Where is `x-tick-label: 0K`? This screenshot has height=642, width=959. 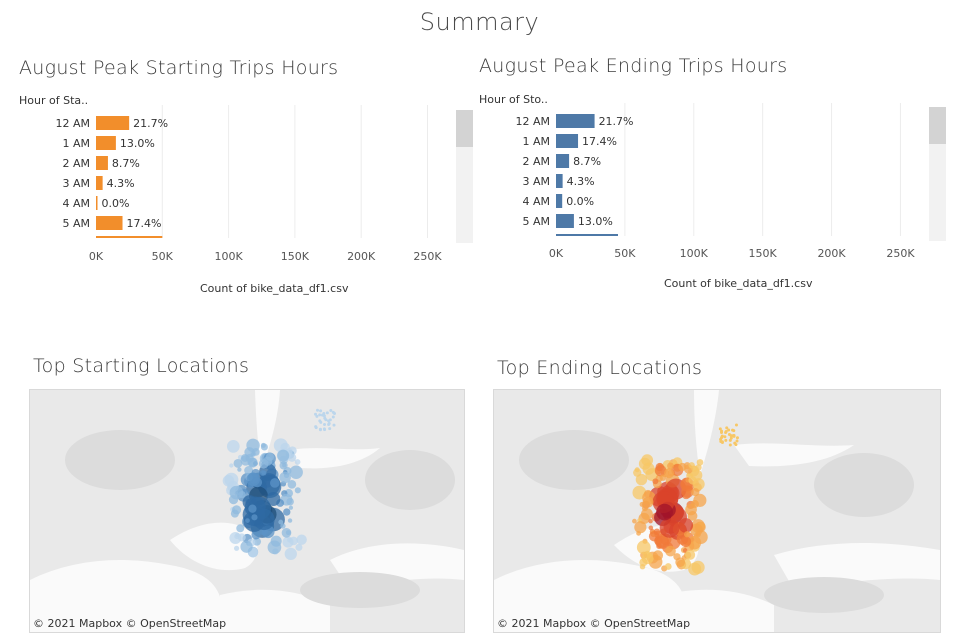 x-tick-label: 0K is located at coordinates (556, 253).